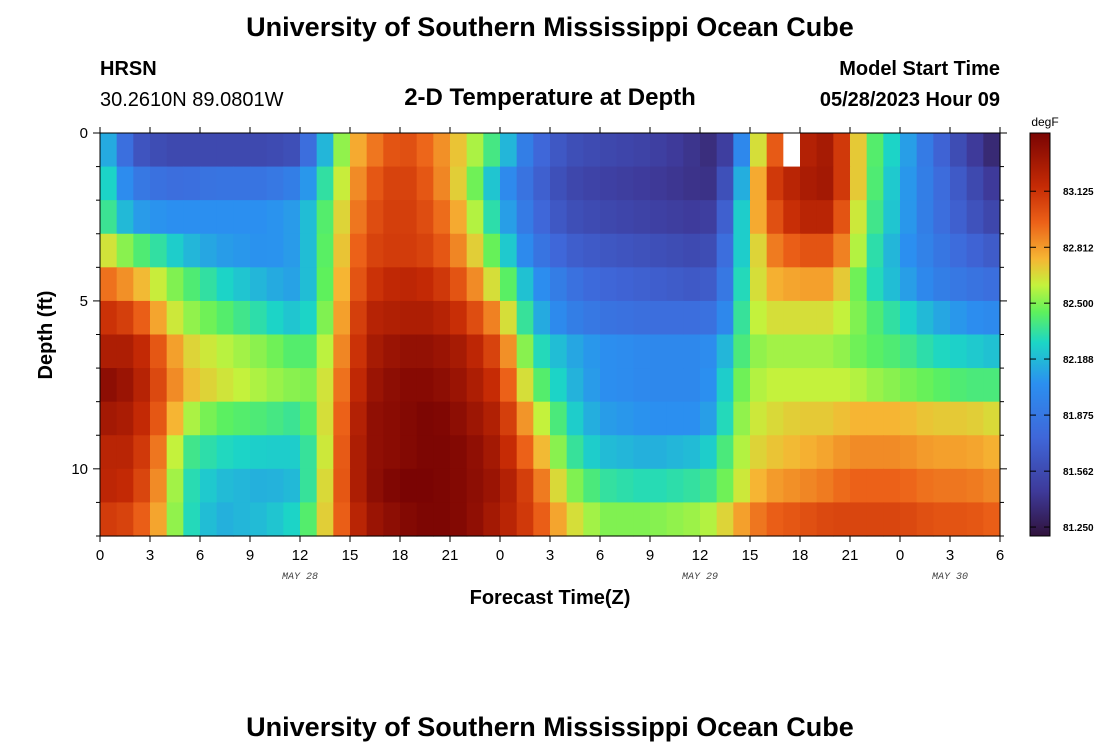 This screenshot has height=750, width=1100. What do you see at coordinates (300, 577) in the screenshot?
I see `date-label: MAY 28` at bounding box center [300, 577].